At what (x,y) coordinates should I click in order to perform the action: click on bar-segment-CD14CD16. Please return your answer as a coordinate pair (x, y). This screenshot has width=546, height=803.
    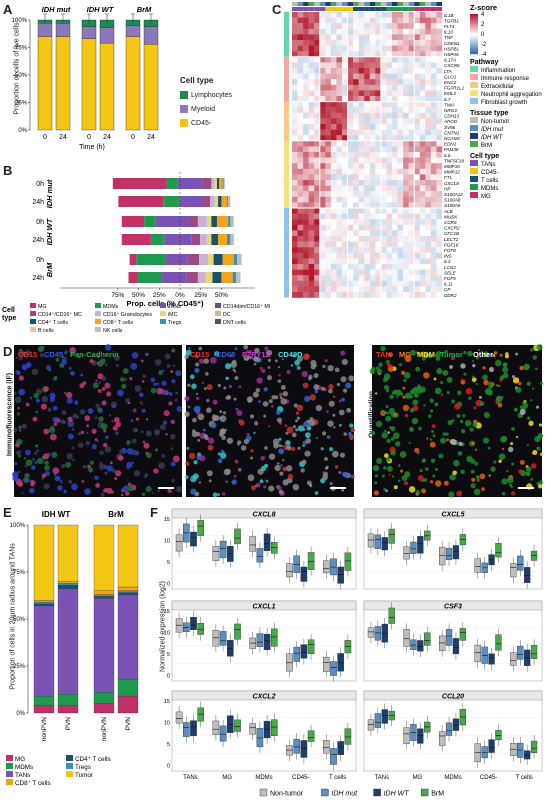
    Looking at the image, I should click on (196, 239).